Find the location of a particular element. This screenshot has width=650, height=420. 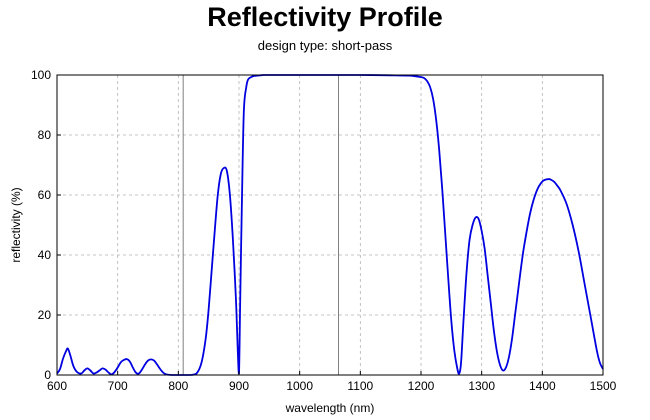

y-tick-label: 80 is located at coordinates (45, 135).